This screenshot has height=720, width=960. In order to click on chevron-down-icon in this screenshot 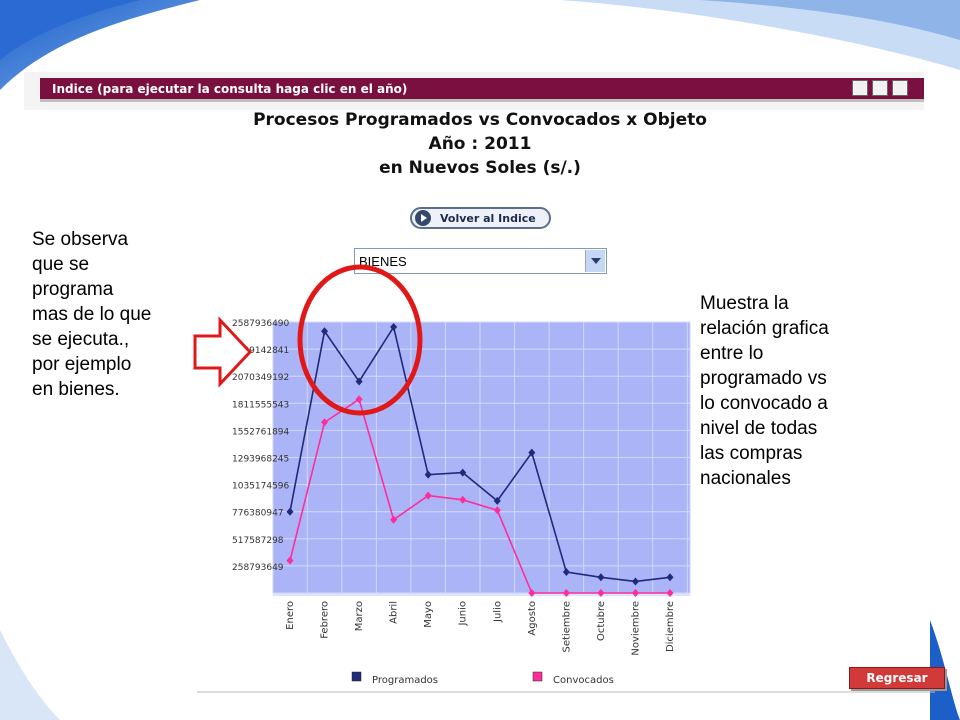, I will do `click(595, 261)`.